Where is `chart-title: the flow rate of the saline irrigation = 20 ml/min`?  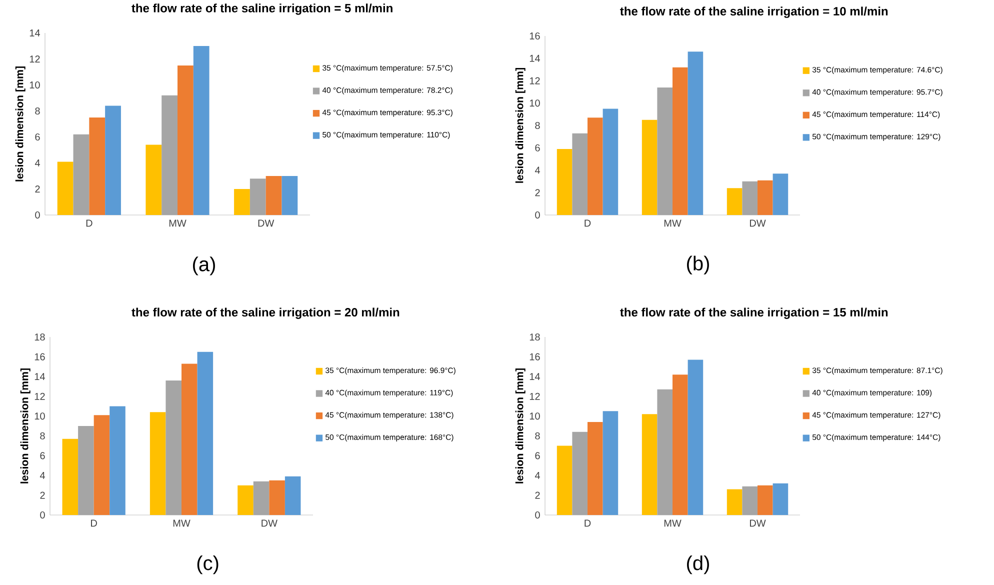 chart-title: the flow rate of the saline irrigation = 20 ml/min is located at coordinates (266, 313).